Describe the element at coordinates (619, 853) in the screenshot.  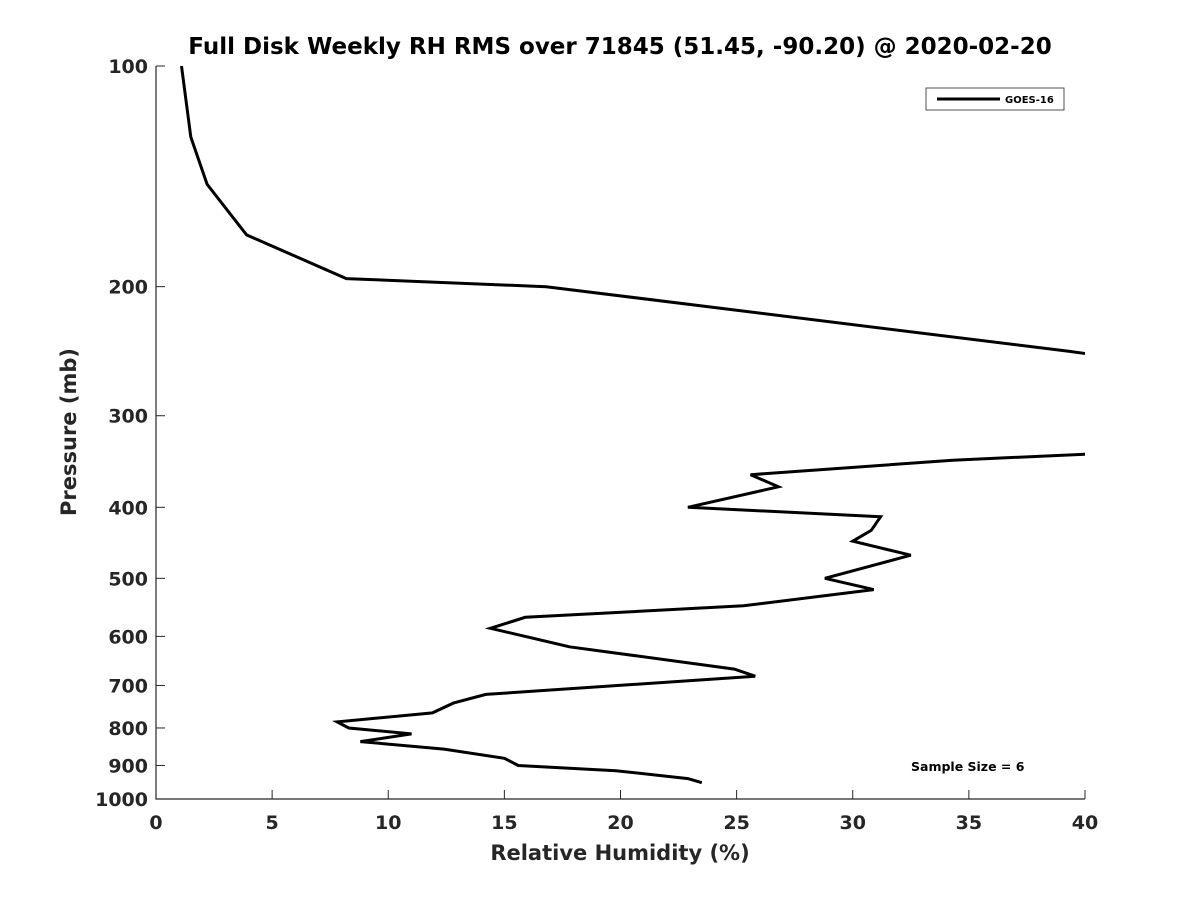
I see `x-axis-label: Relative Humidity (%)` at that location.